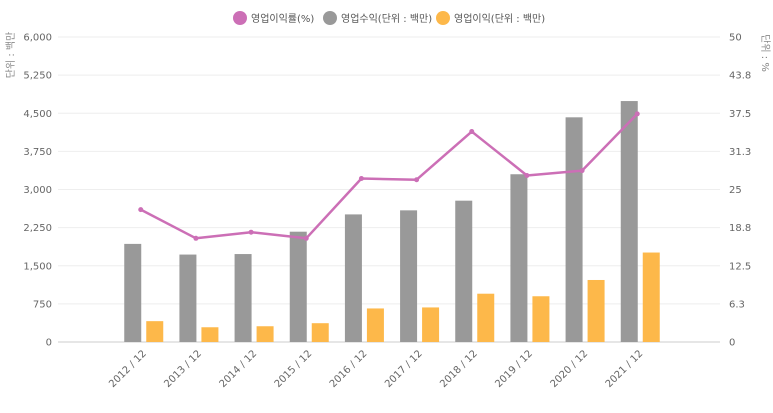  Describe the element at coordinates (37, 228) in the screenshot. I see `left-tick-label: 2,250` at that location.